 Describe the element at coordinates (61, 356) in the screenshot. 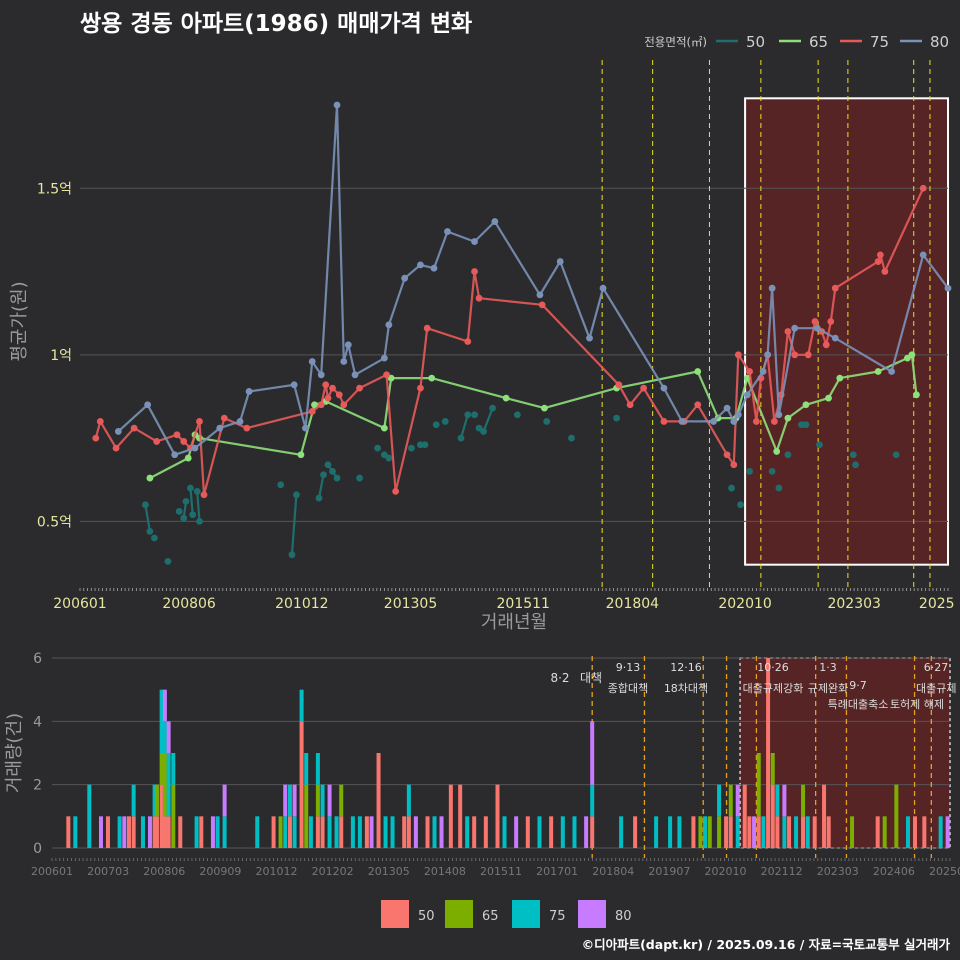

I see `y-tick-label: 1억` at that location.